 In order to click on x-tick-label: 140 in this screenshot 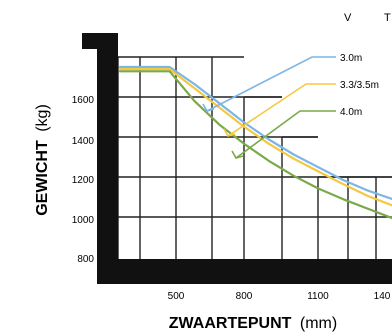, I will do `click(382, 296)`.